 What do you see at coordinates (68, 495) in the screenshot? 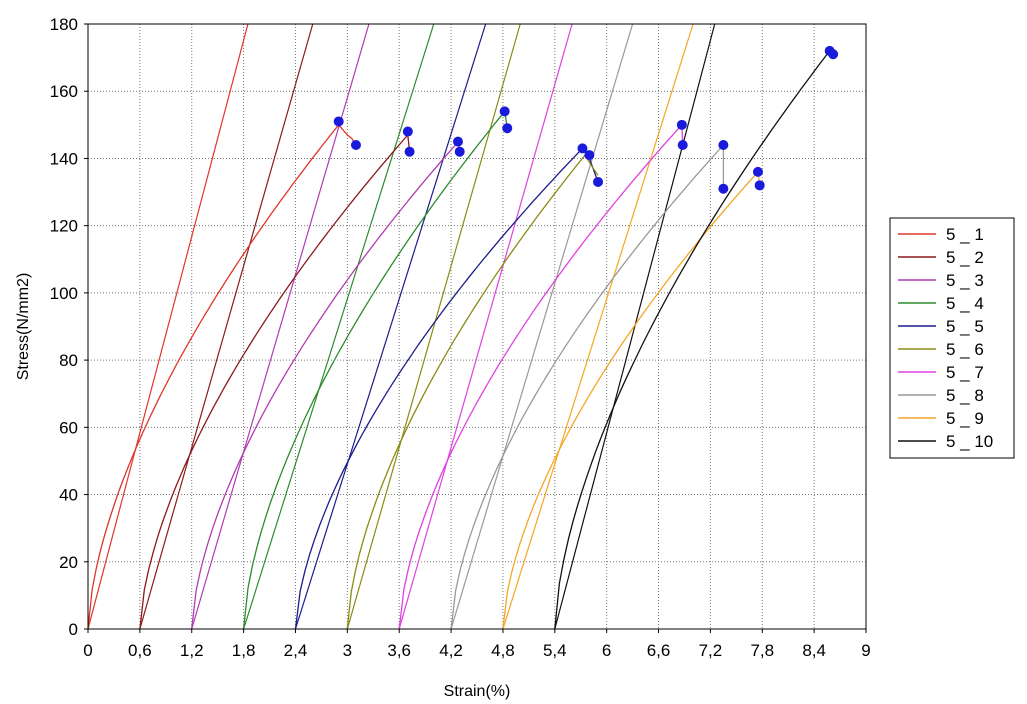
I see `y-tick-label: 40` at bounding box center [68, 495].